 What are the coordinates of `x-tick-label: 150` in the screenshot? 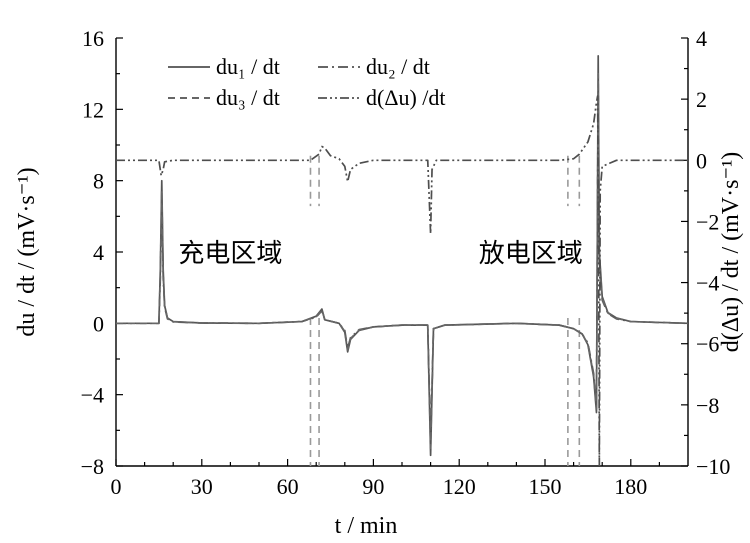 It's located at (545, 486).